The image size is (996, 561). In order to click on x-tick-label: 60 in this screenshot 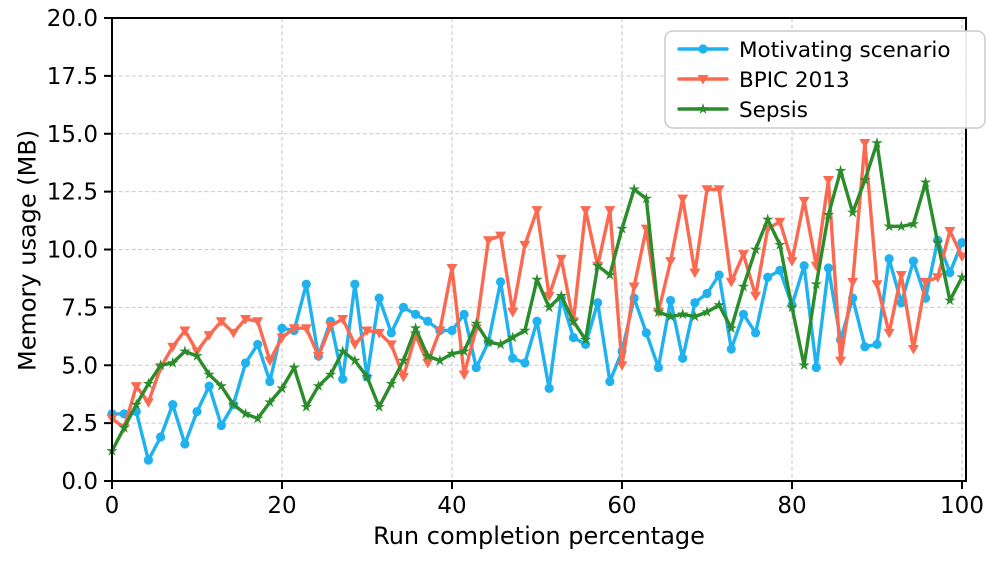, I will do `click(621, 506)`.